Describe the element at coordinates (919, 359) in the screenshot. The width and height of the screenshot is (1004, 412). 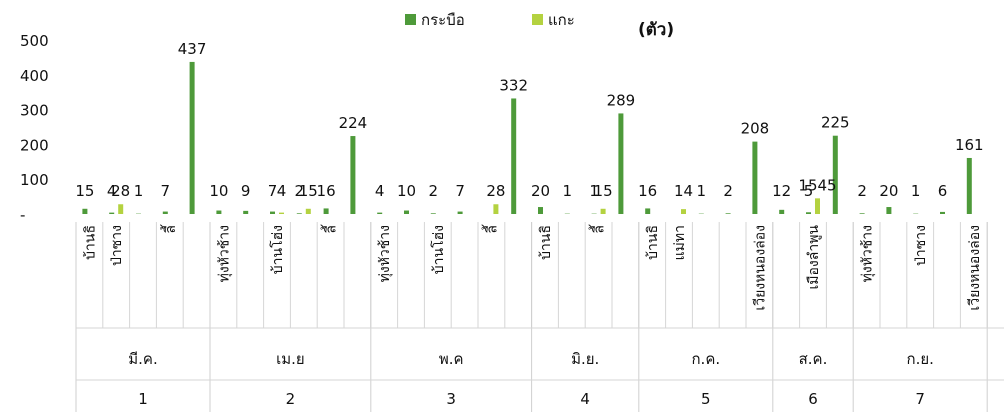
I see `month-label: ก.ย.` at that location.